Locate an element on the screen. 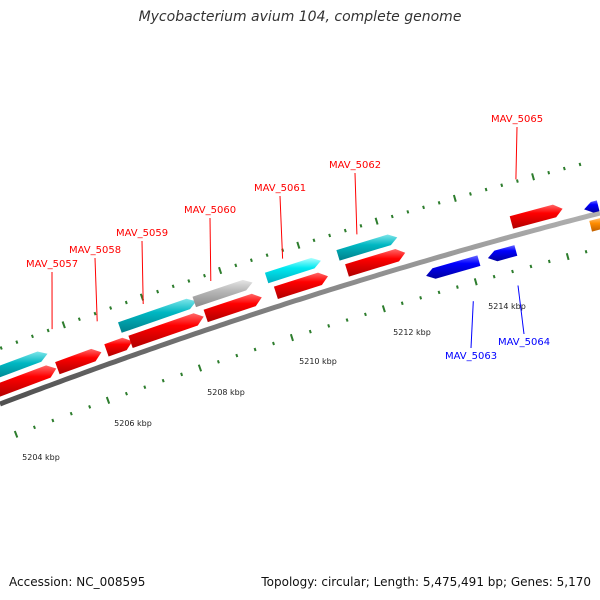 This screenshot has height=600, width=600. scale-label: 5208 kbp is located at coordinates (226, 392).